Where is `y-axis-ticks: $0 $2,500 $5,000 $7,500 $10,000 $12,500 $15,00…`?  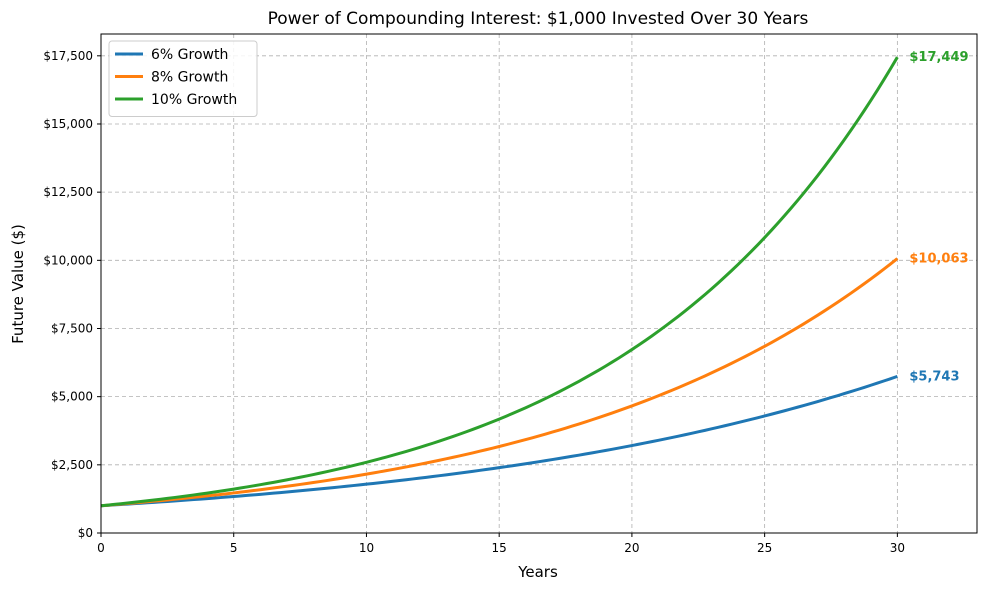
y-axis-ticks: $0 $2,500 $5,000 $7,500 $10,000 $12,500 $15,00… is located at coordinates (72, 294).